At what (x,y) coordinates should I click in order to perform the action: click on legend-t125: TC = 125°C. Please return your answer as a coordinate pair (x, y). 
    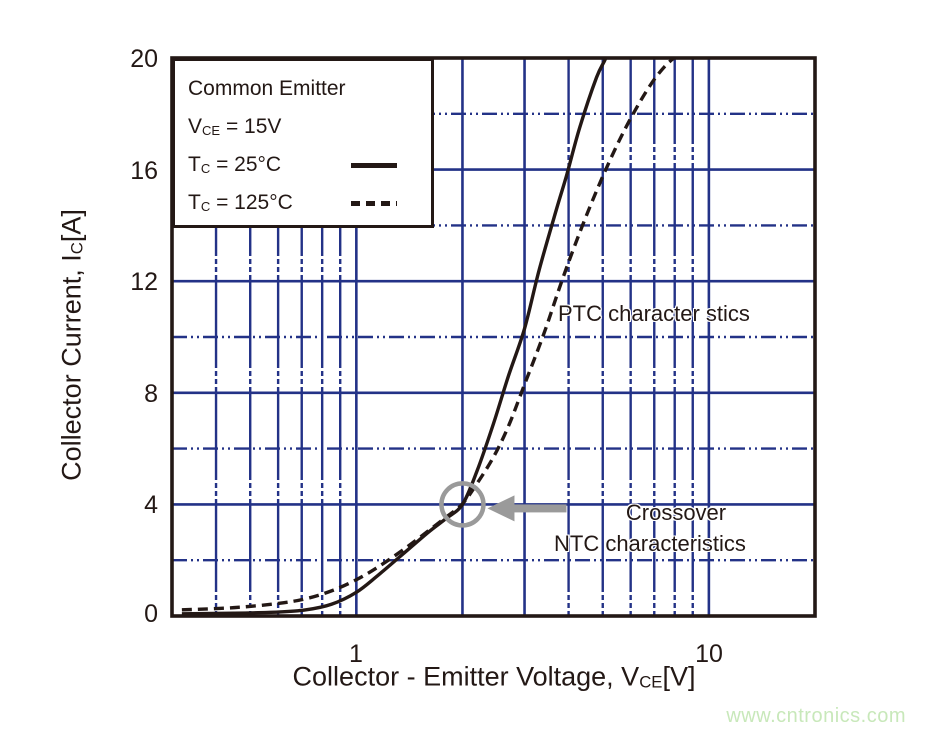
    Looking at the image, I should click on (240, 204).